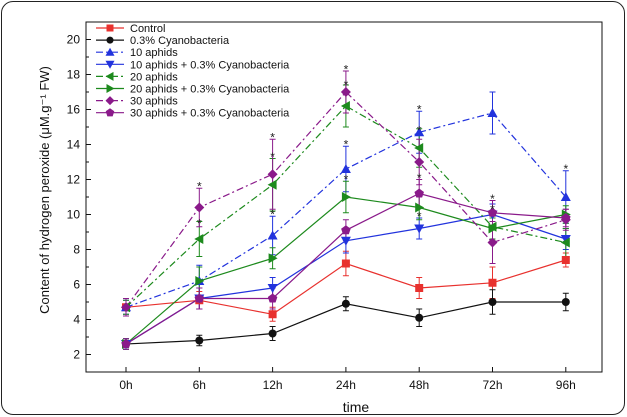 Image resolution: width=627 pixels, height=417 pixels. I want to click on y-tick-label: 4, so click(76, 320).